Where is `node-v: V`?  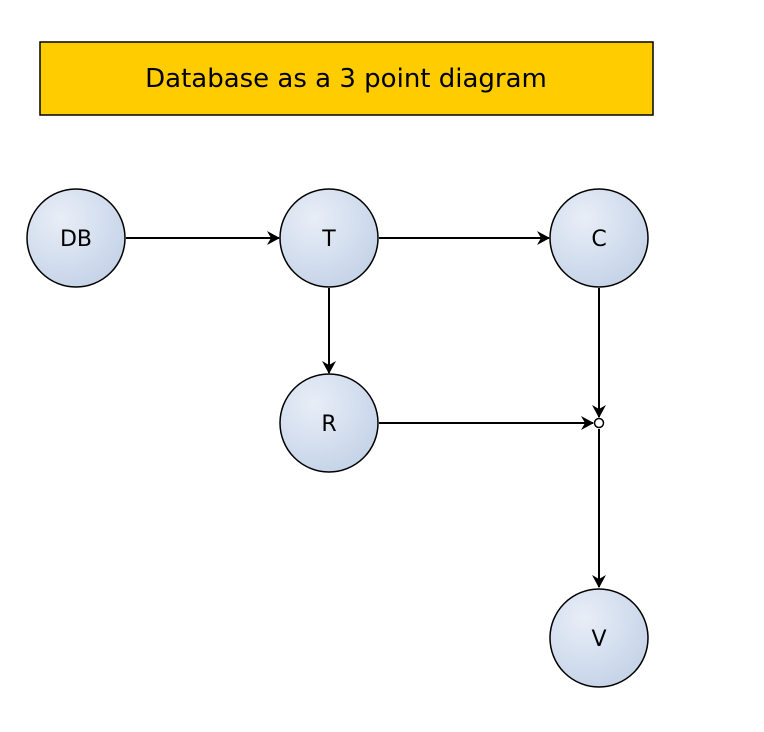
node-v: V is located at coordinates (599, 638).